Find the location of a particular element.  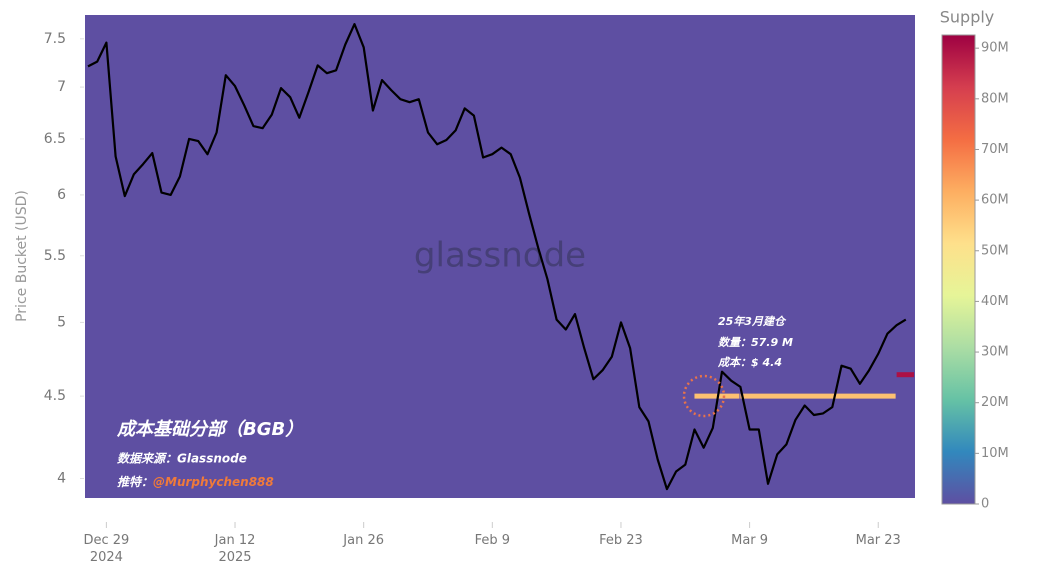

colorbar-tick-label: 60M is located at coordinates (995, 200).